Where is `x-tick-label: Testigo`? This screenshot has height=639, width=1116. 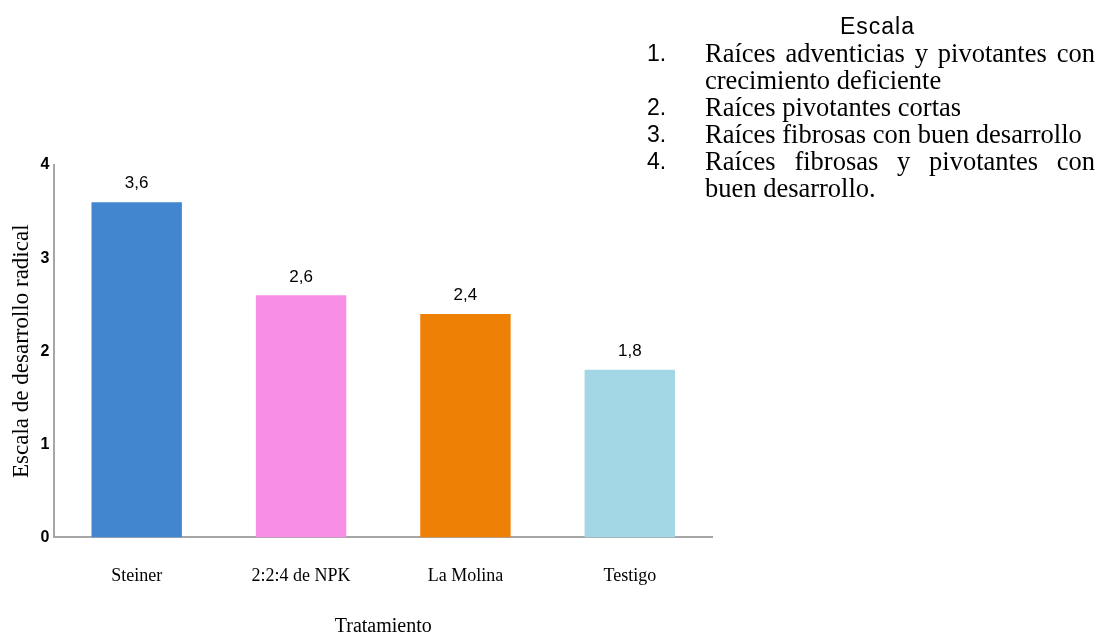 x-tick-label: Testigo is located at coordinates (630, 574).